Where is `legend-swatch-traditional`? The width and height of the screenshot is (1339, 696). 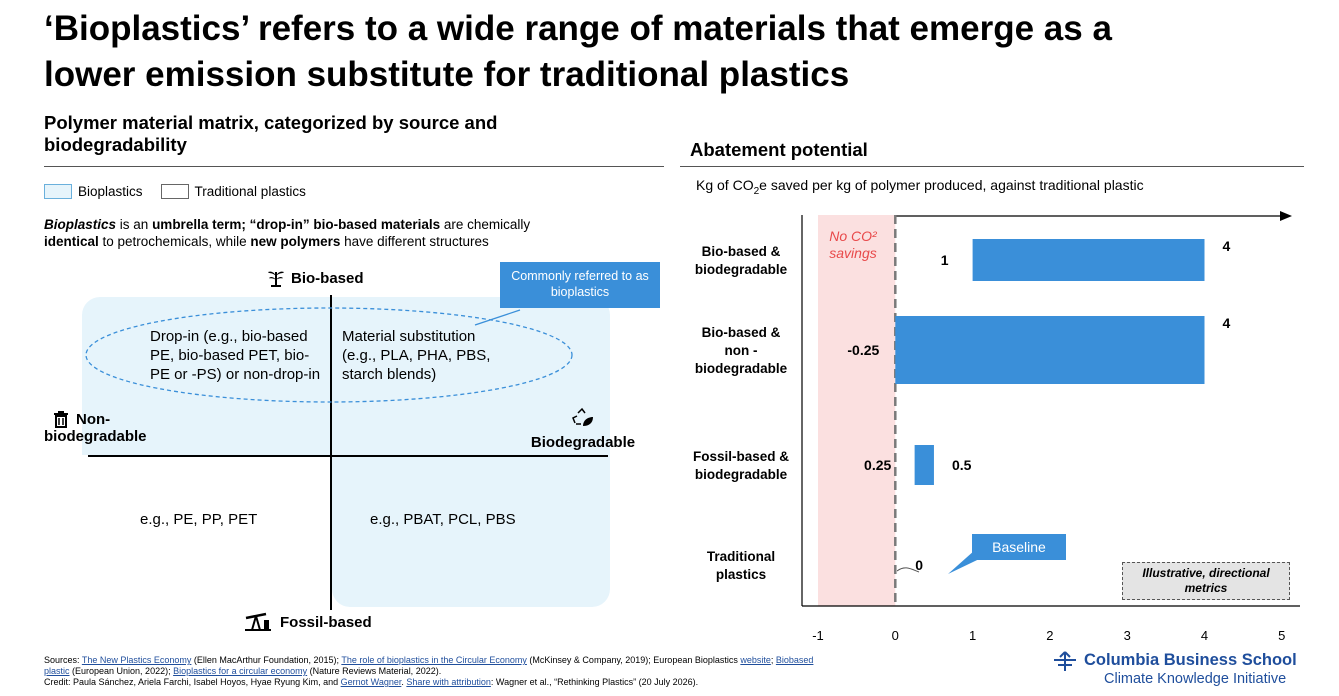 legend-swatch-traditional is located at coordinates (174, 191).